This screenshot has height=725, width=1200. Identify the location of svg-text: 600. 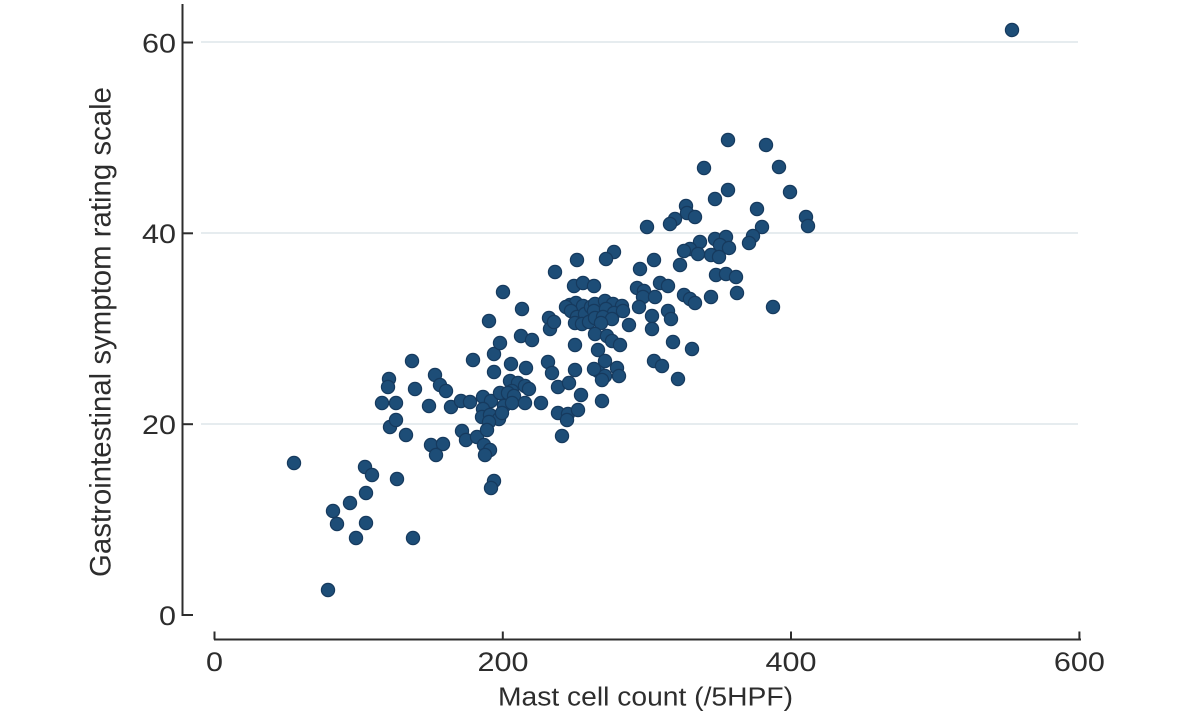
(1079, 662).